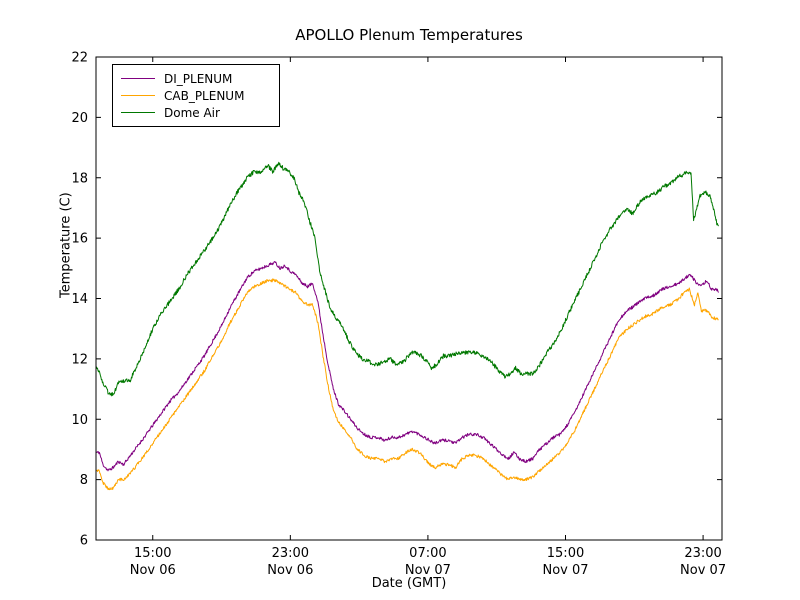 The image size is (800, 600). What do you see at coordinates (79, 420) in the screenshot?
I see `y-tick-label: 10` at bounding box center [79, 420].